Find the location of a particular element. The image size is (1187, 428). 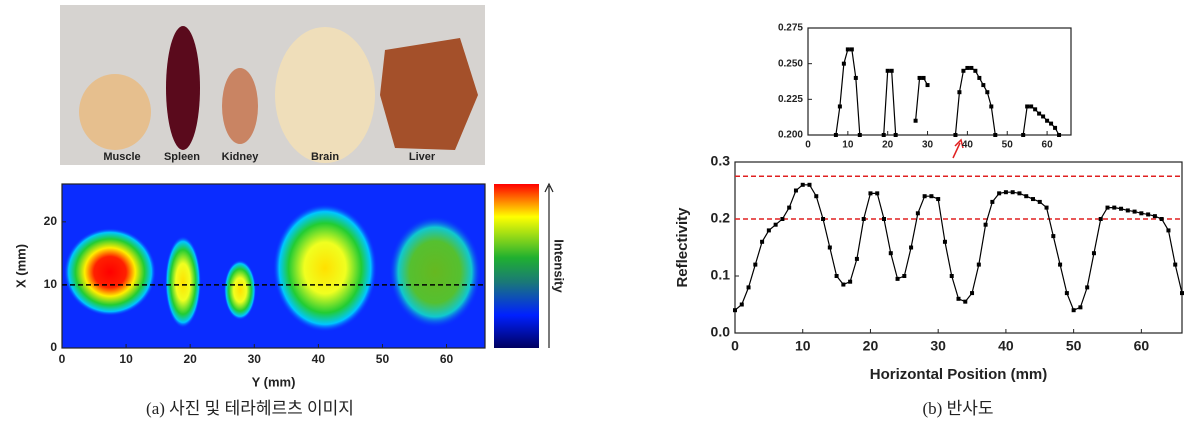

x-axis-label: Y (mm) is located at coordinates (274, 381).